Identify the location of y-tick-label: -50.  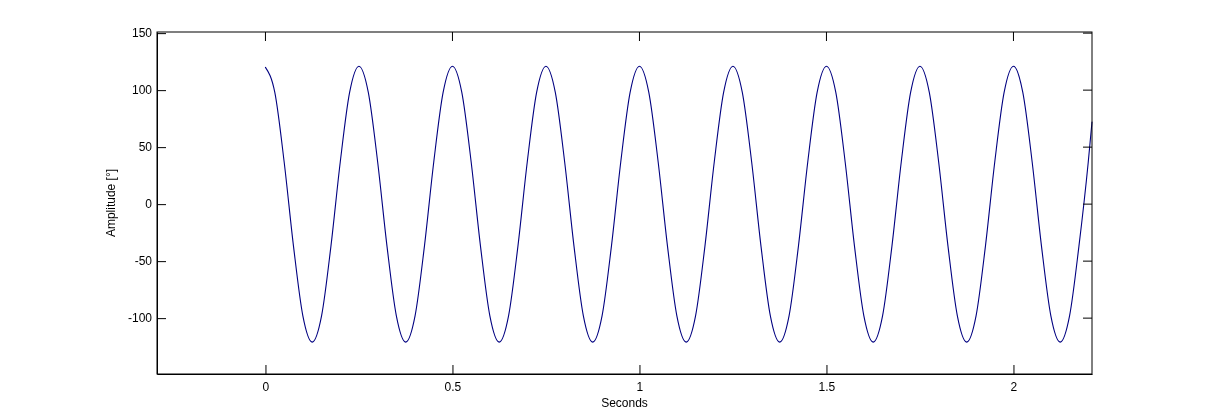
(143, 261).